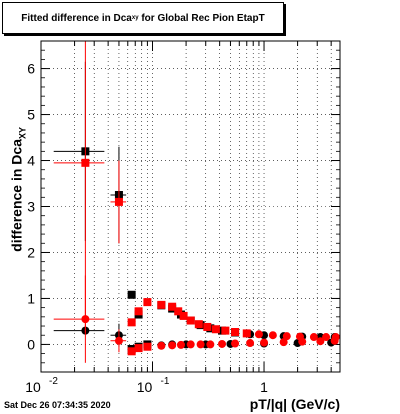 The height and width of the screenshot is (414, 400). What do you see at coordinates (31, 161) in the screenshot?
I see `y-tick-label: 4` at bounding box center [31, 161].